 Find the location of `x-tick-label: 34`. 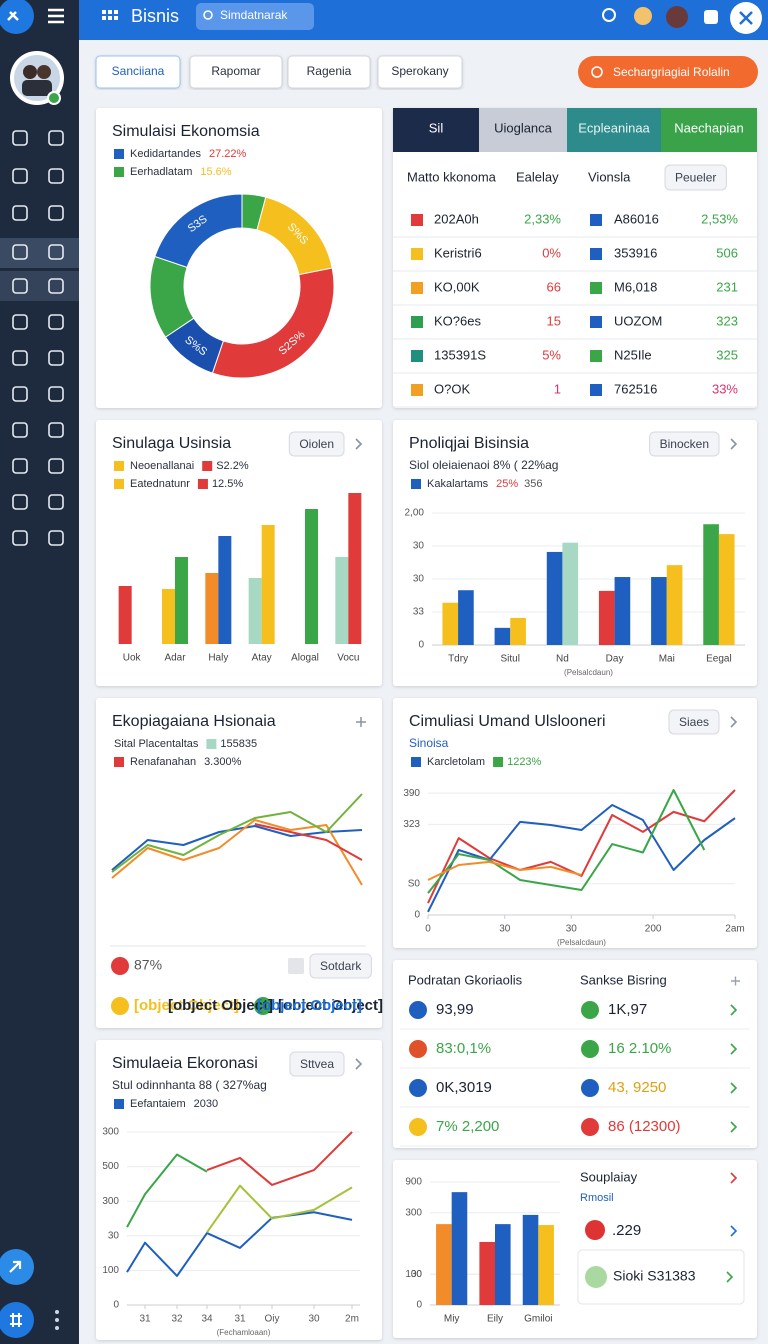

x-tick-label: 34 is located at coordinates (207, 1319).